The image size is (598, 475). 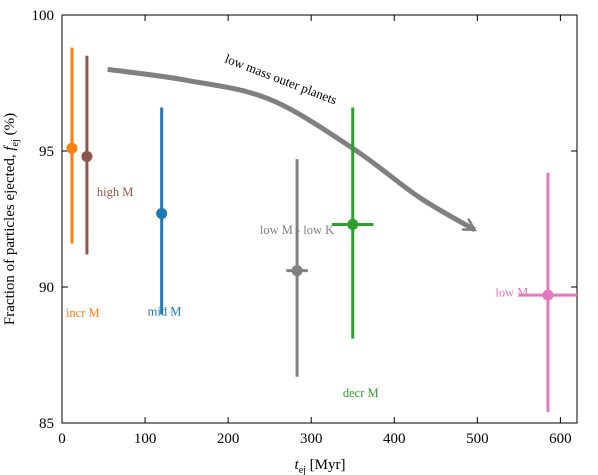 I want to click on y-tick-label: 90, so click(x=46, y=288).